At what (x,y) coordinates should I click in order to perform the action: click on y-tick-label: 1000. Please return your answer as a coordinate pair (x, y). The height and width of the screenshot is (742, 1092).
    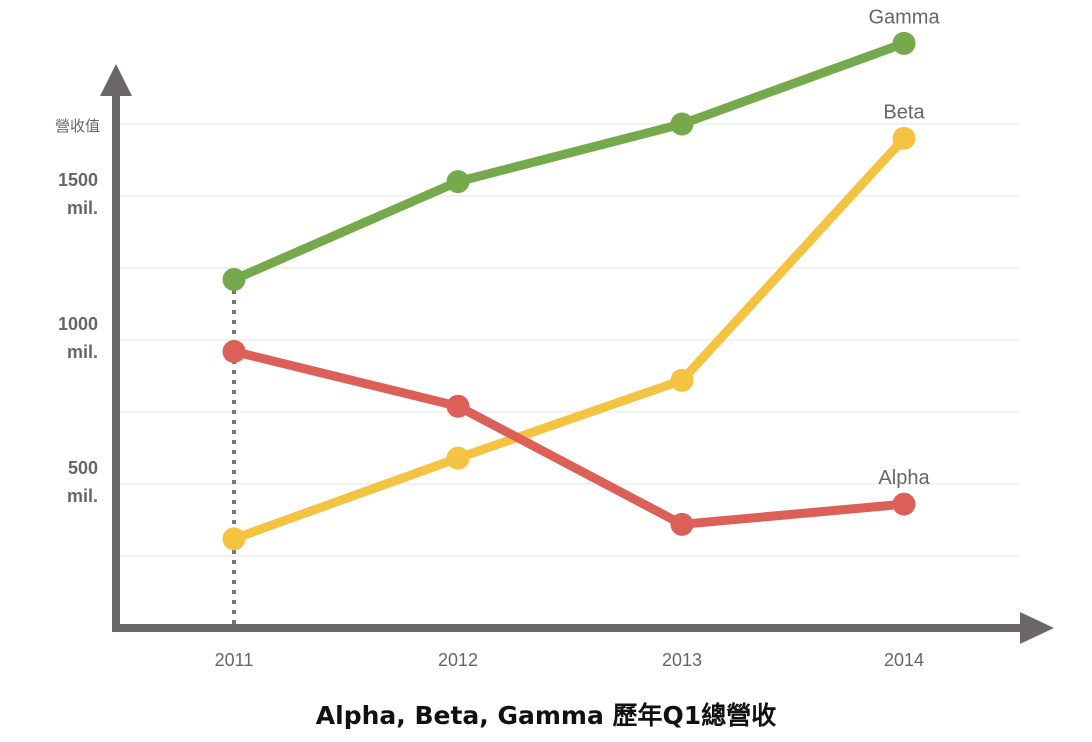
    Looking at the image, I should click on (78, 324).